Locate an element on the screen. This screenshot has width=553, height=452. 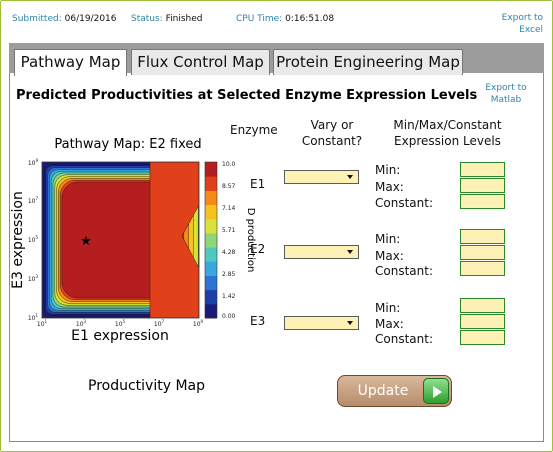
vary-constant-select-e1 is located at coordinates (321, 177).